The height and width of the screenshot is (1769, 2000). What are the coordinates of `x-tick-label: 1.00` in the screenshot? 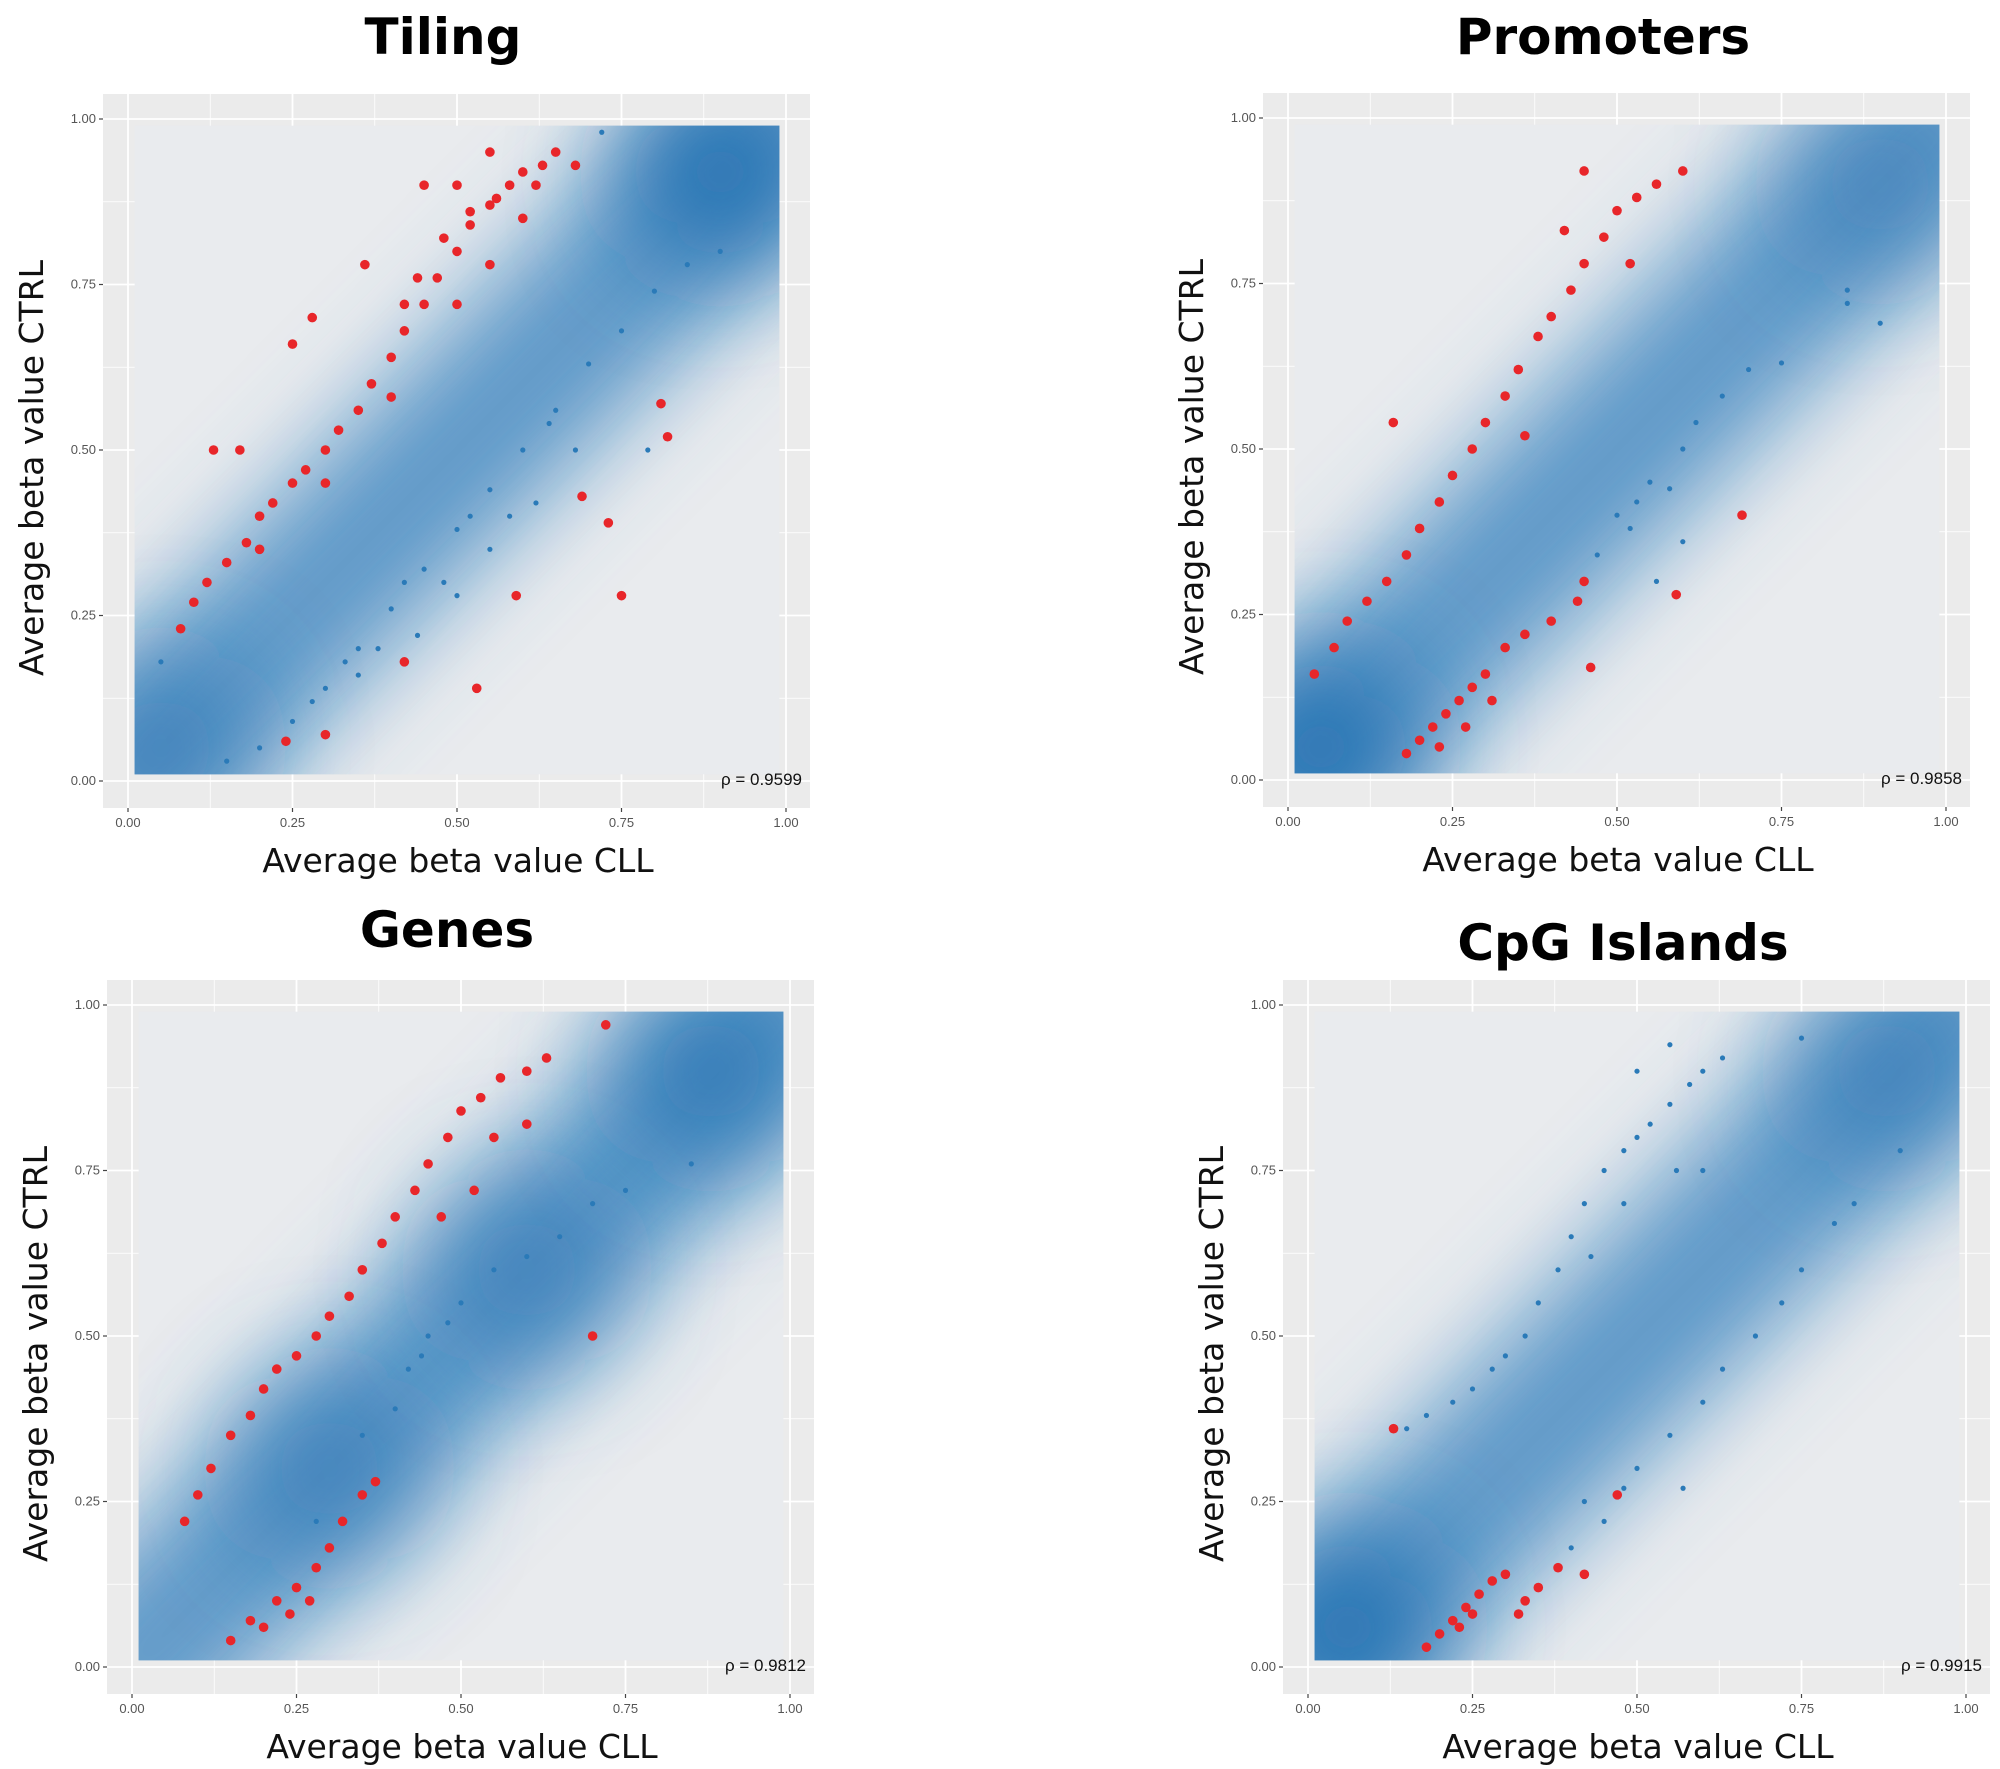 It's located at (1945, 821).